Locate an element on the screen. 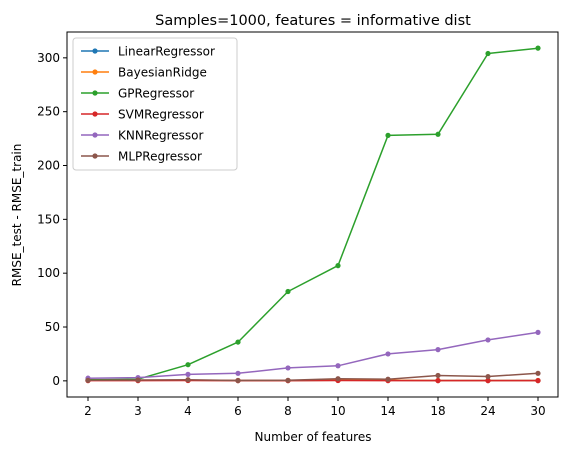 This screenshot has height=455, width=571. x-tick-label: 10 is located at coordinates (337, 411).